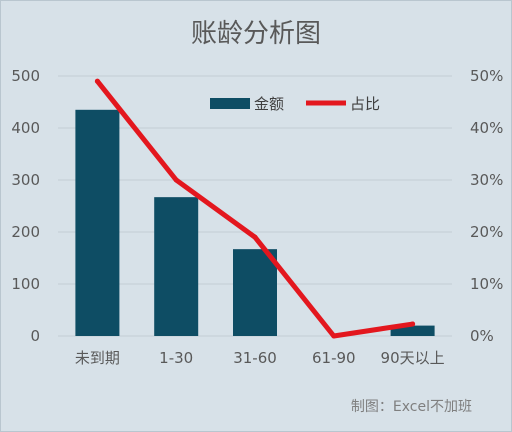  I want to click on y-left-tick-label: 300, so click(25, 180).